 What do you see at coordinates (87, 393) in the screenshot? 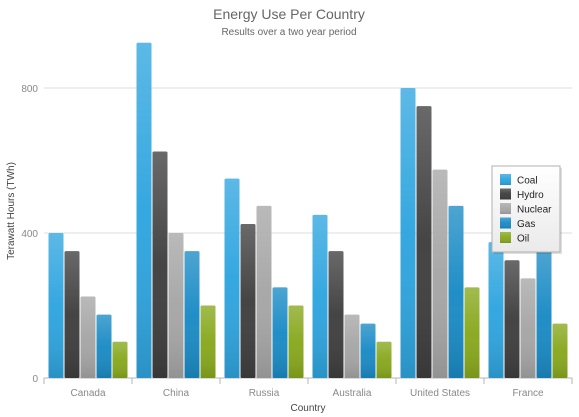
I see `x-tick-label: Canada` at bounding box center [87, 393].